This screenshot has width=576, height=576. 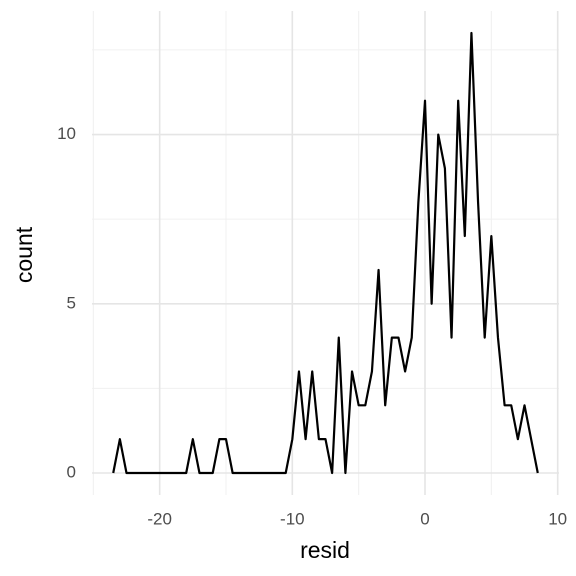 I want to click on y-tick-label: 10, so click(x=66, y=133).